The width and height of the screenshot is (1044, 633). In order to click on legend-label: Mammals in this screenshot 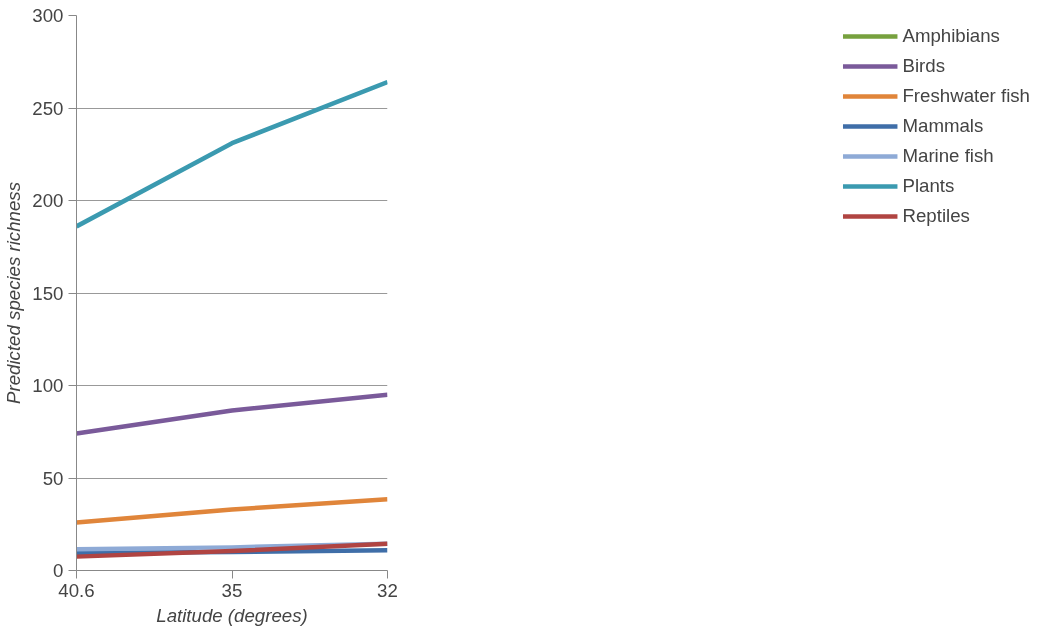, I will do `click(943, 126)`.